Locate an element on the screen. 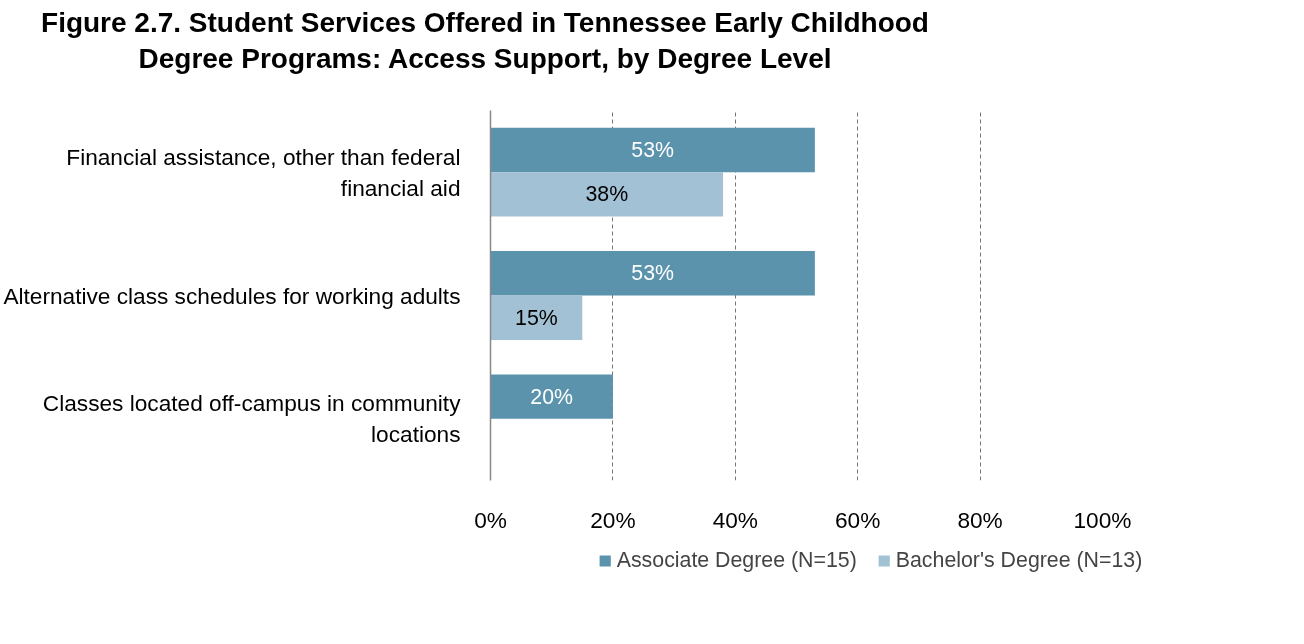 Image resolution: width=1304 pixels, height=644 pixels. legend-label: Bachelor's Degree (N=13) is located at coordinates (1019, 560).